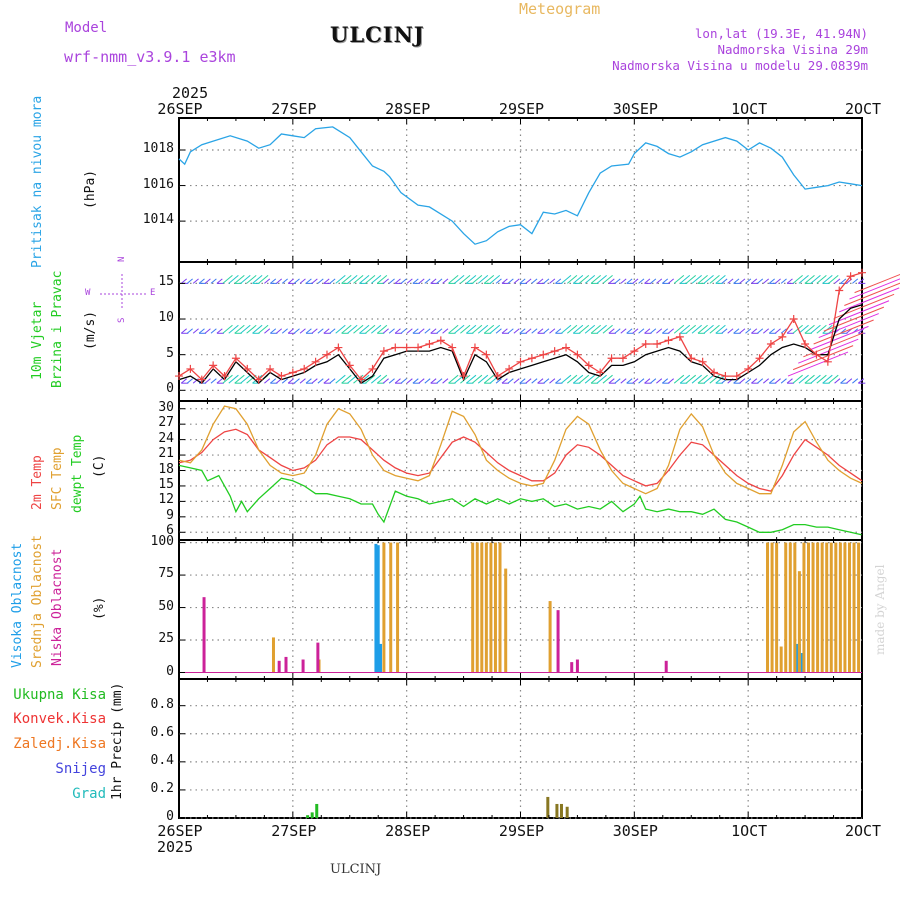 The image size is (900, 900). Describe the element at coordinates (204, 635) in the screenshot. I see `bar-niska-oblacnost` at that location.